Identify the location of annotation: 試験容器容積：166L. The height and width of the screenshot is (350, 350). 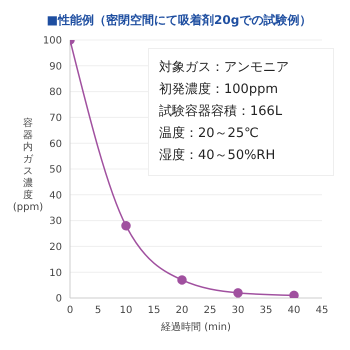
(221, 112).